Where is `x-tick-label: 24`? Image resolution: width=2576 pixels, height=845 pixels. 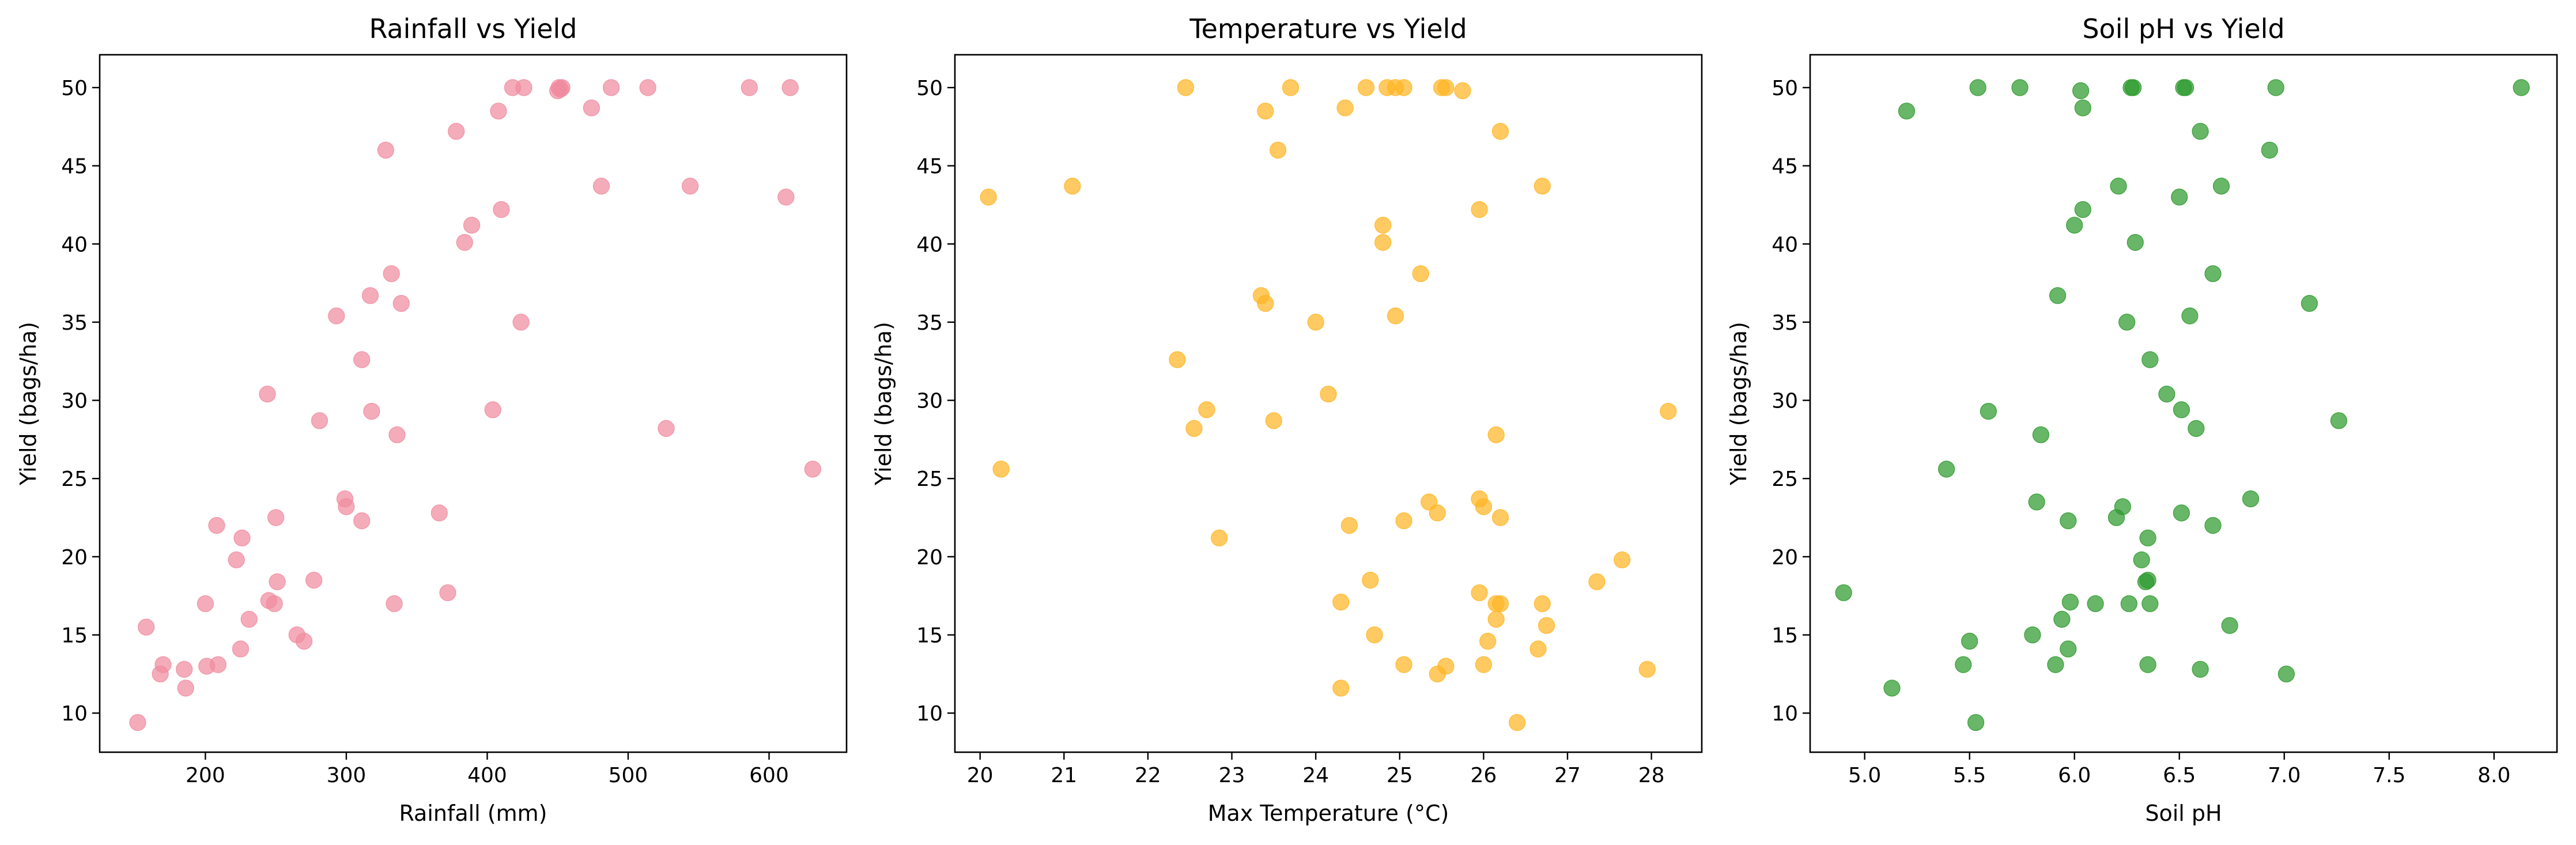
x-tick-label: 24 is located at coordinates (1315, 775).